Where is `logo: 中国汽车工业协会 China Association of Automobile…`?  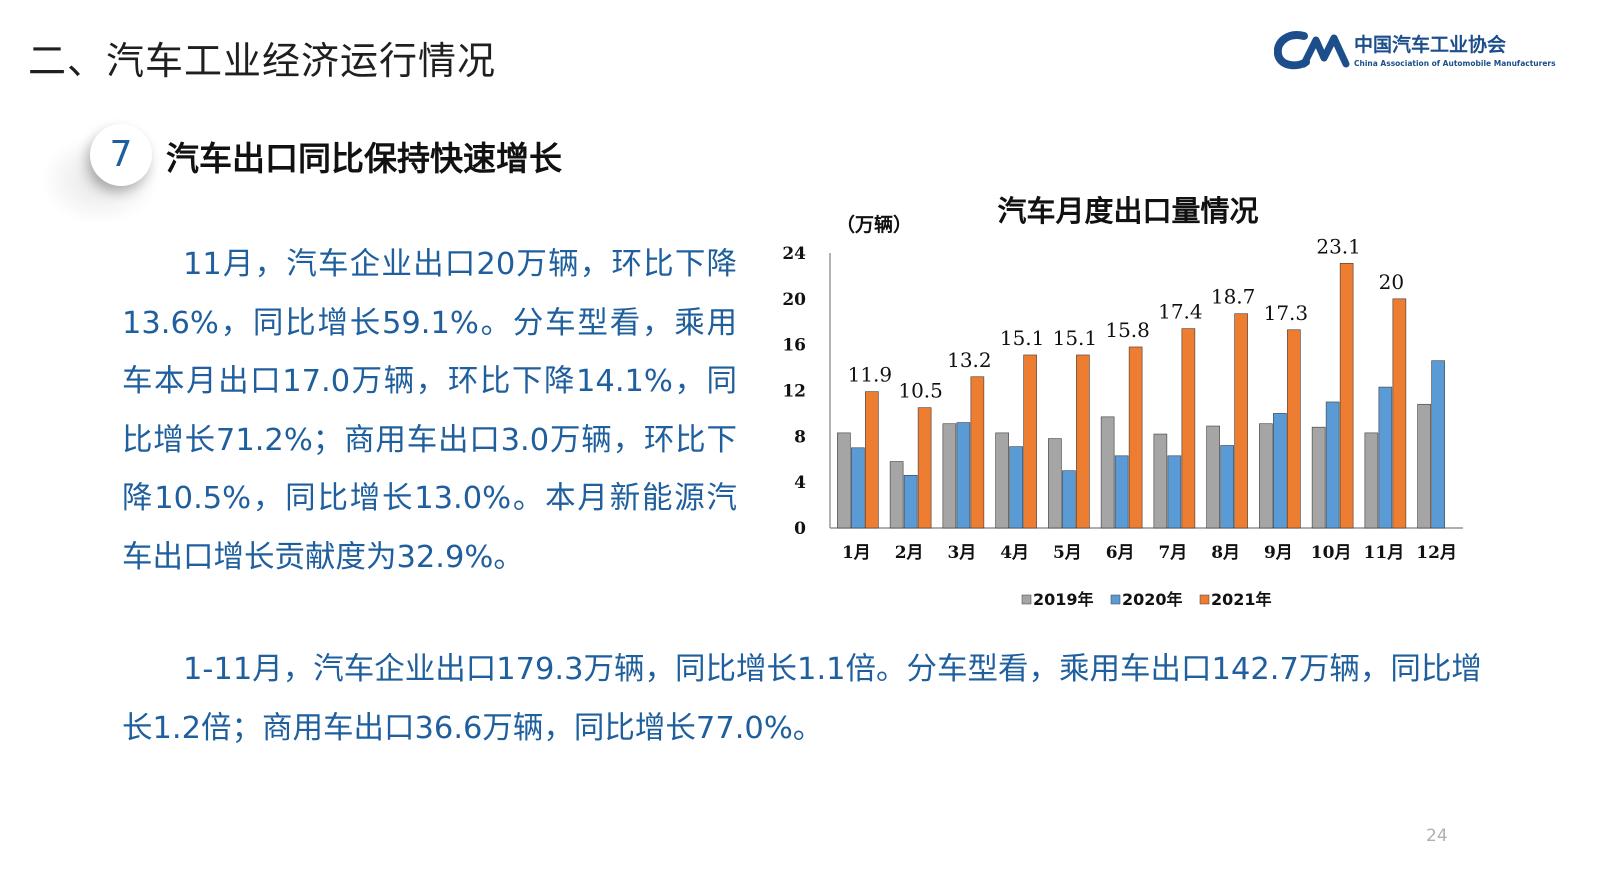 logo: 中国汽车工业协会 China Association of Automobile… is located at coordinates (1419, 51).